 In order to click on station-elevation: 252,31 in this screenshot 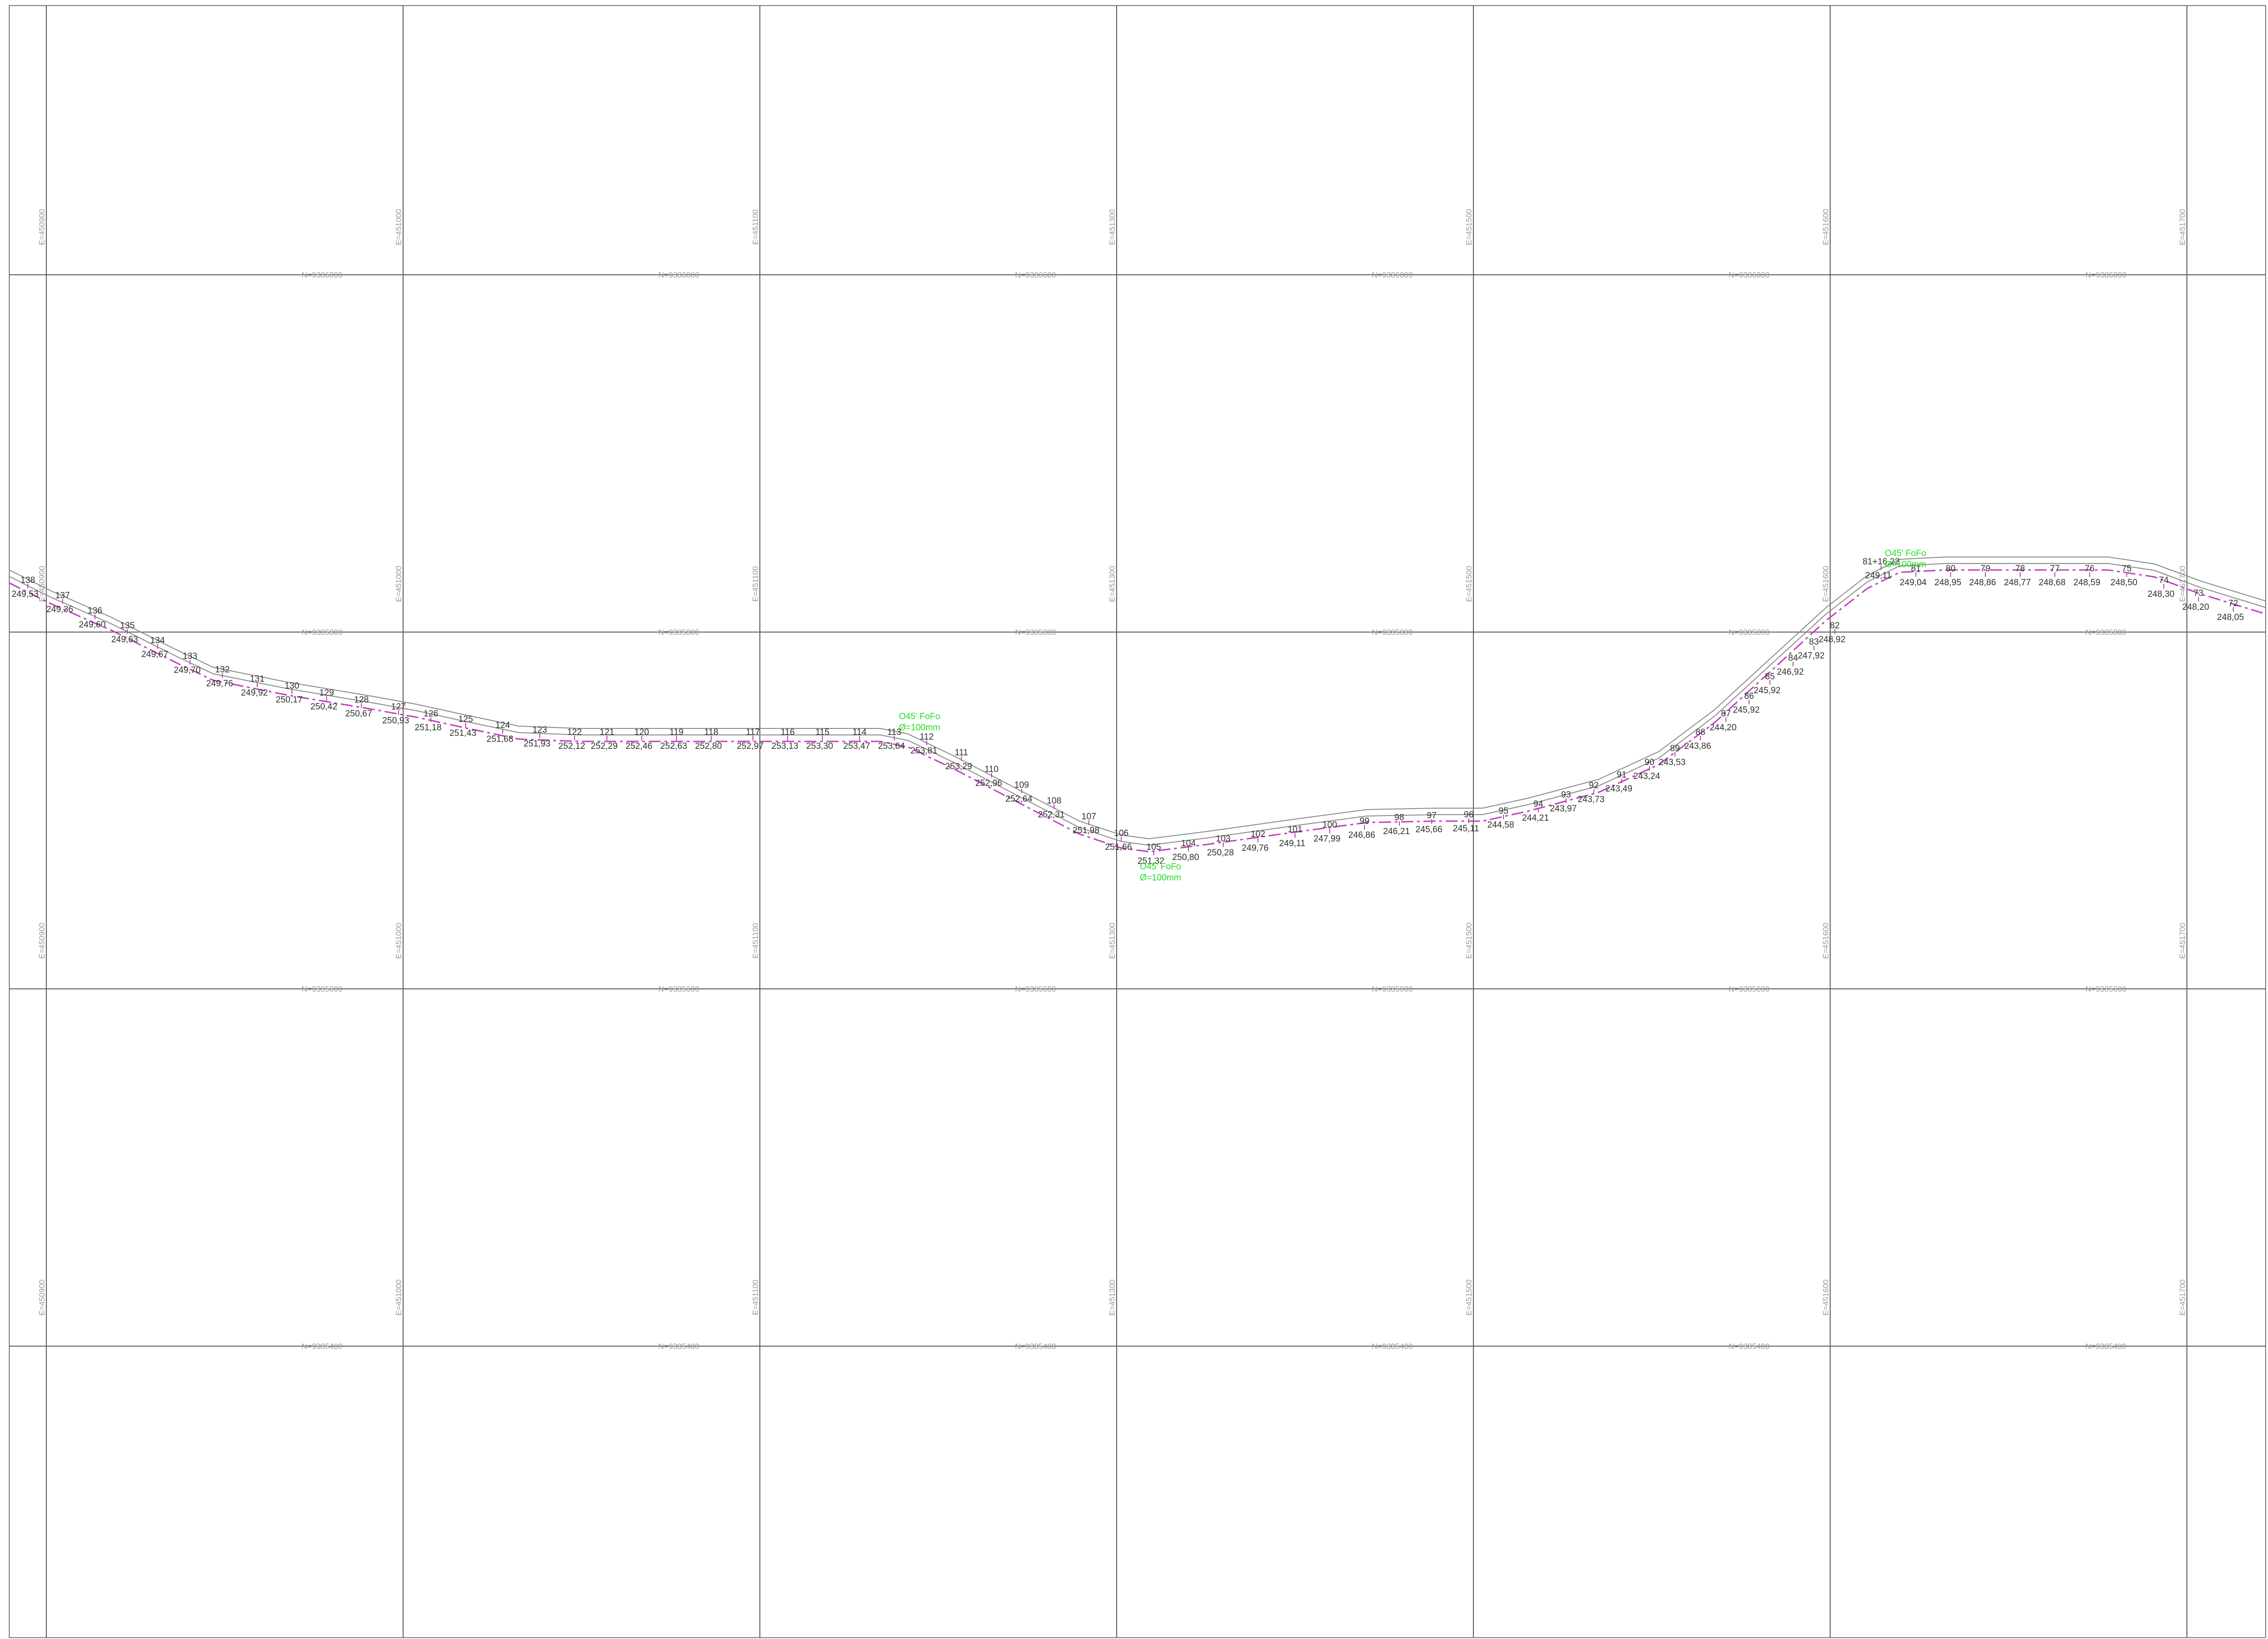, I will do `click(1051, 815)`.